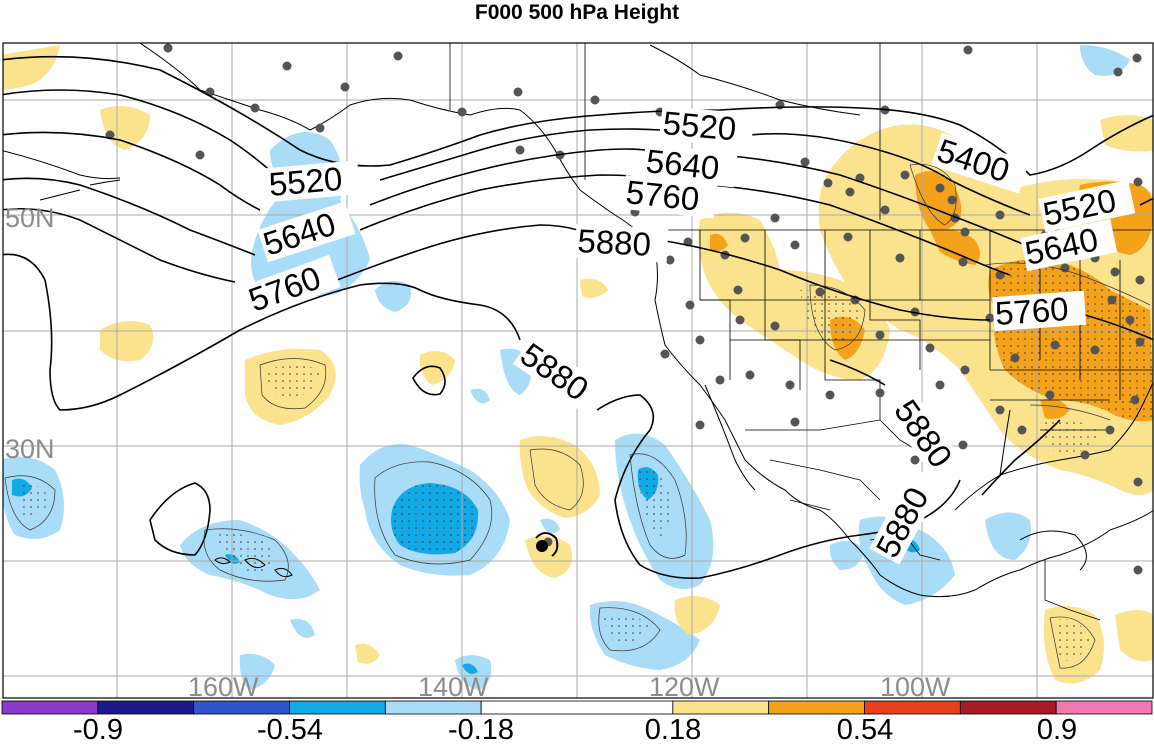  What do you see at coordinates (290, 730) in the screenshot?
I see `colorbar-label: -0.54` at bounding box center [290, 730].